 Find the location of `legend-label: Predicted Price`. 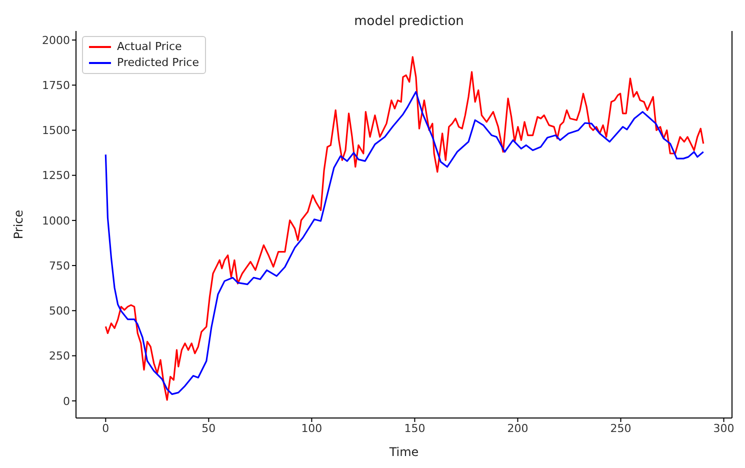

legend-label: Predicted Price is located at coordinates (157, 63).